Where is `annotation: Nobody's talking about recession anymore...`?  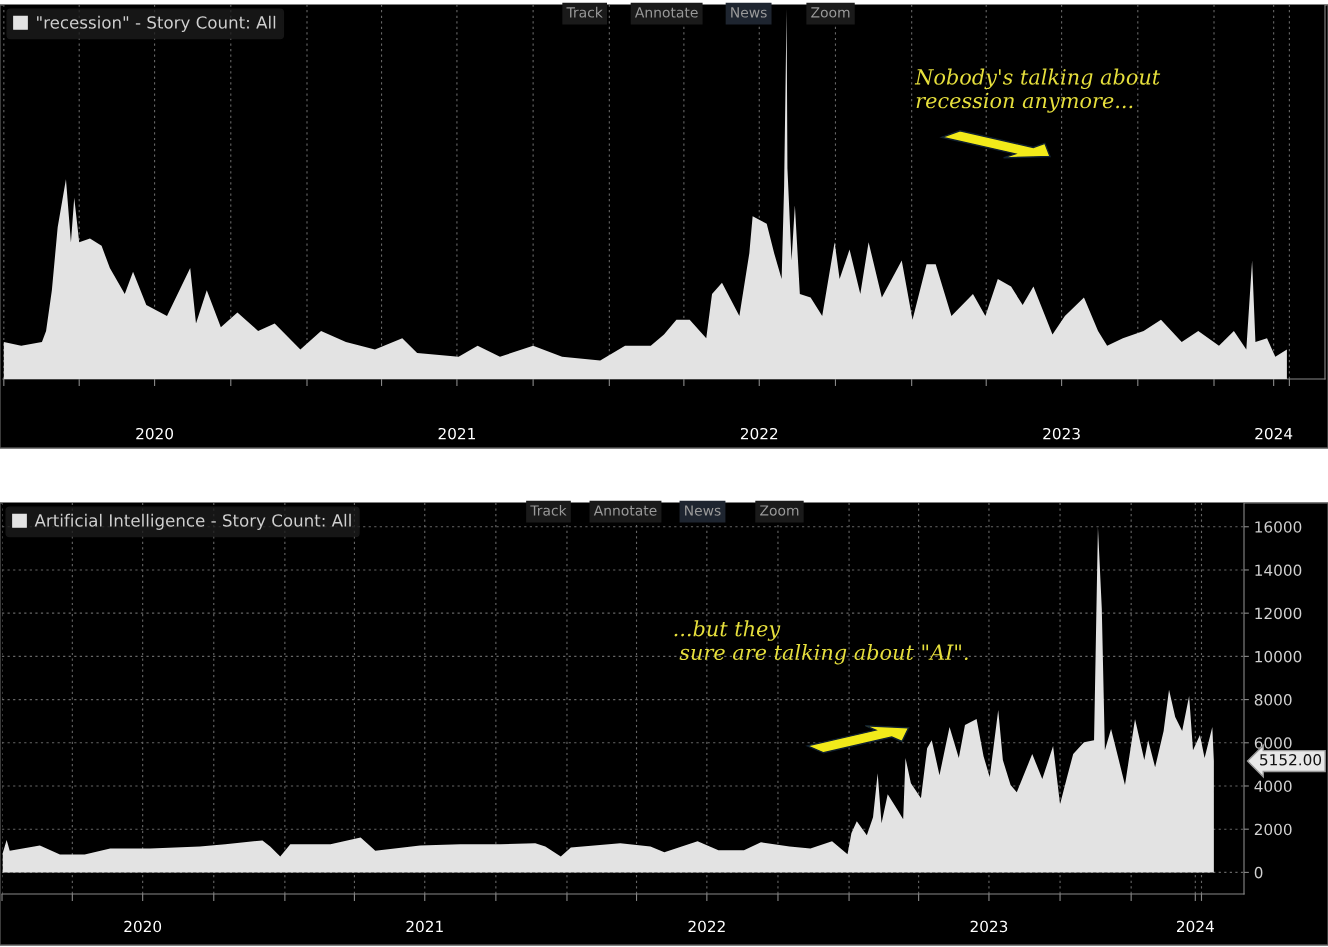 annotation: Nobody's talking about recession anymore... is located at coordinates (1037, 90).